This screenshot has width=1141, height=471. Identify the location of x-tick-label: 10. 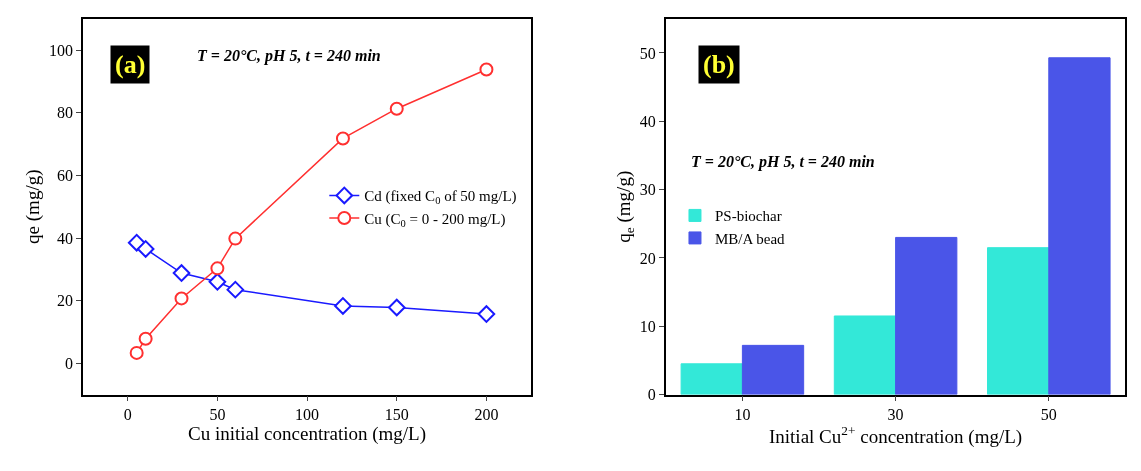
(742, 415).